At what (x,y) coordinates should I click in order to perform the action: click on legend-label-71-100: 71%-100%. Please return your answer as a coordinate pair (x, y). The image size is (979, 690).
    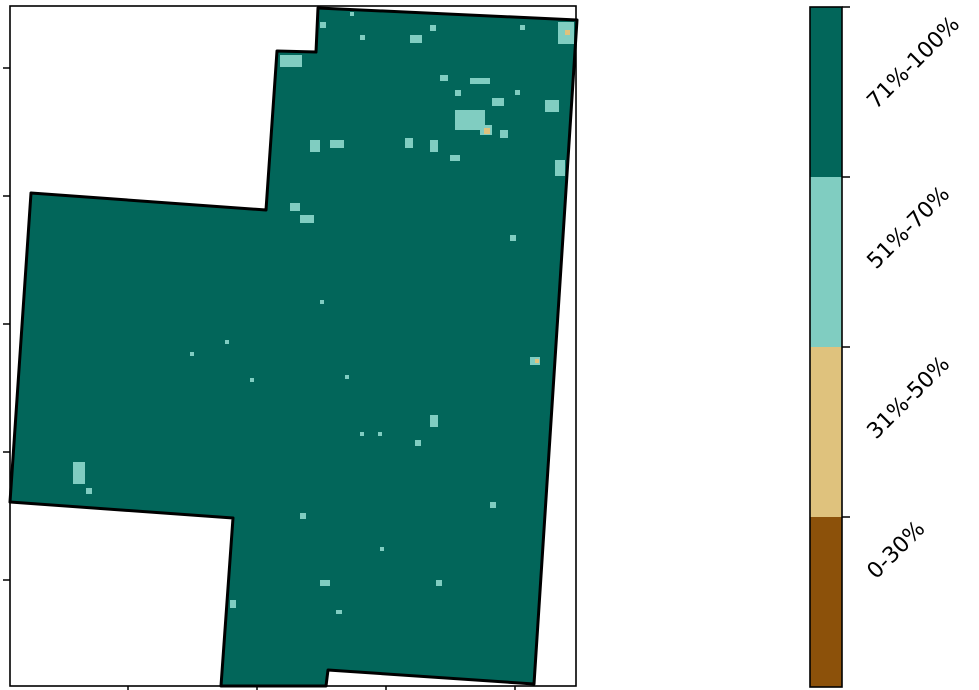
    Looking at the image, I should click on (914, 63).